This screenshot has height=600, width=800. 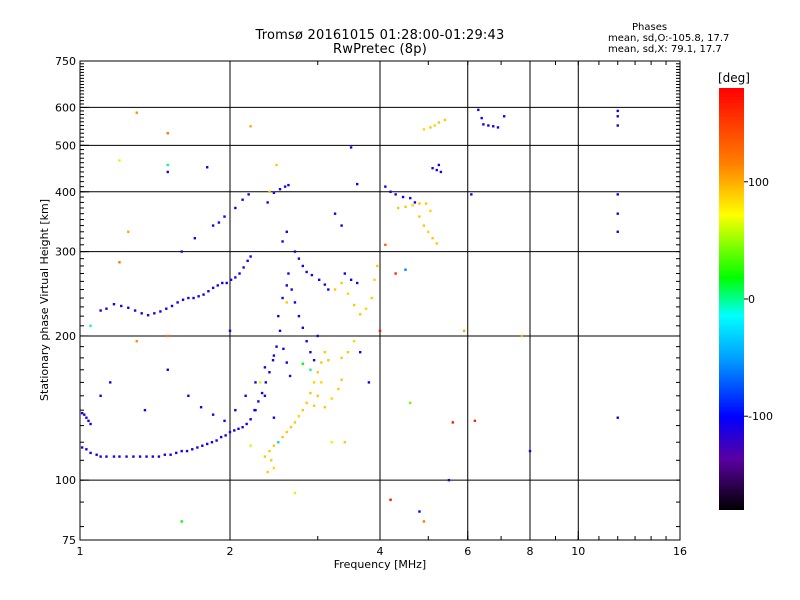 I want to click on colorbar-ticks: 100 0 -100, so click(x=758, y=299).